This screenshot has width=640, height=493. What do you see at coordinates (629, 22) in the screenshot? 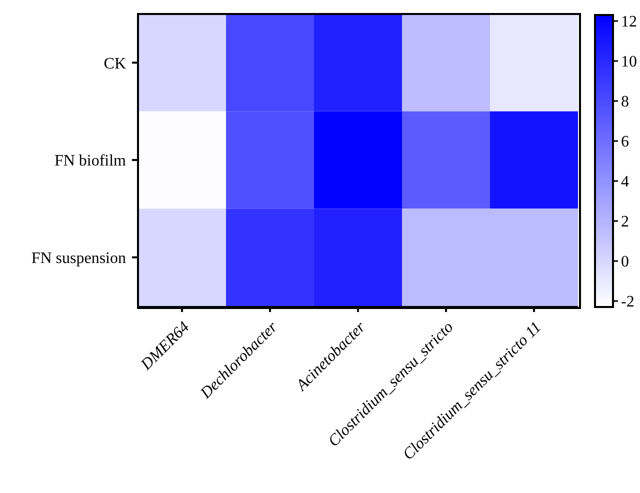
I see `color-bar-label: 12` at bounding box center [629, 22].